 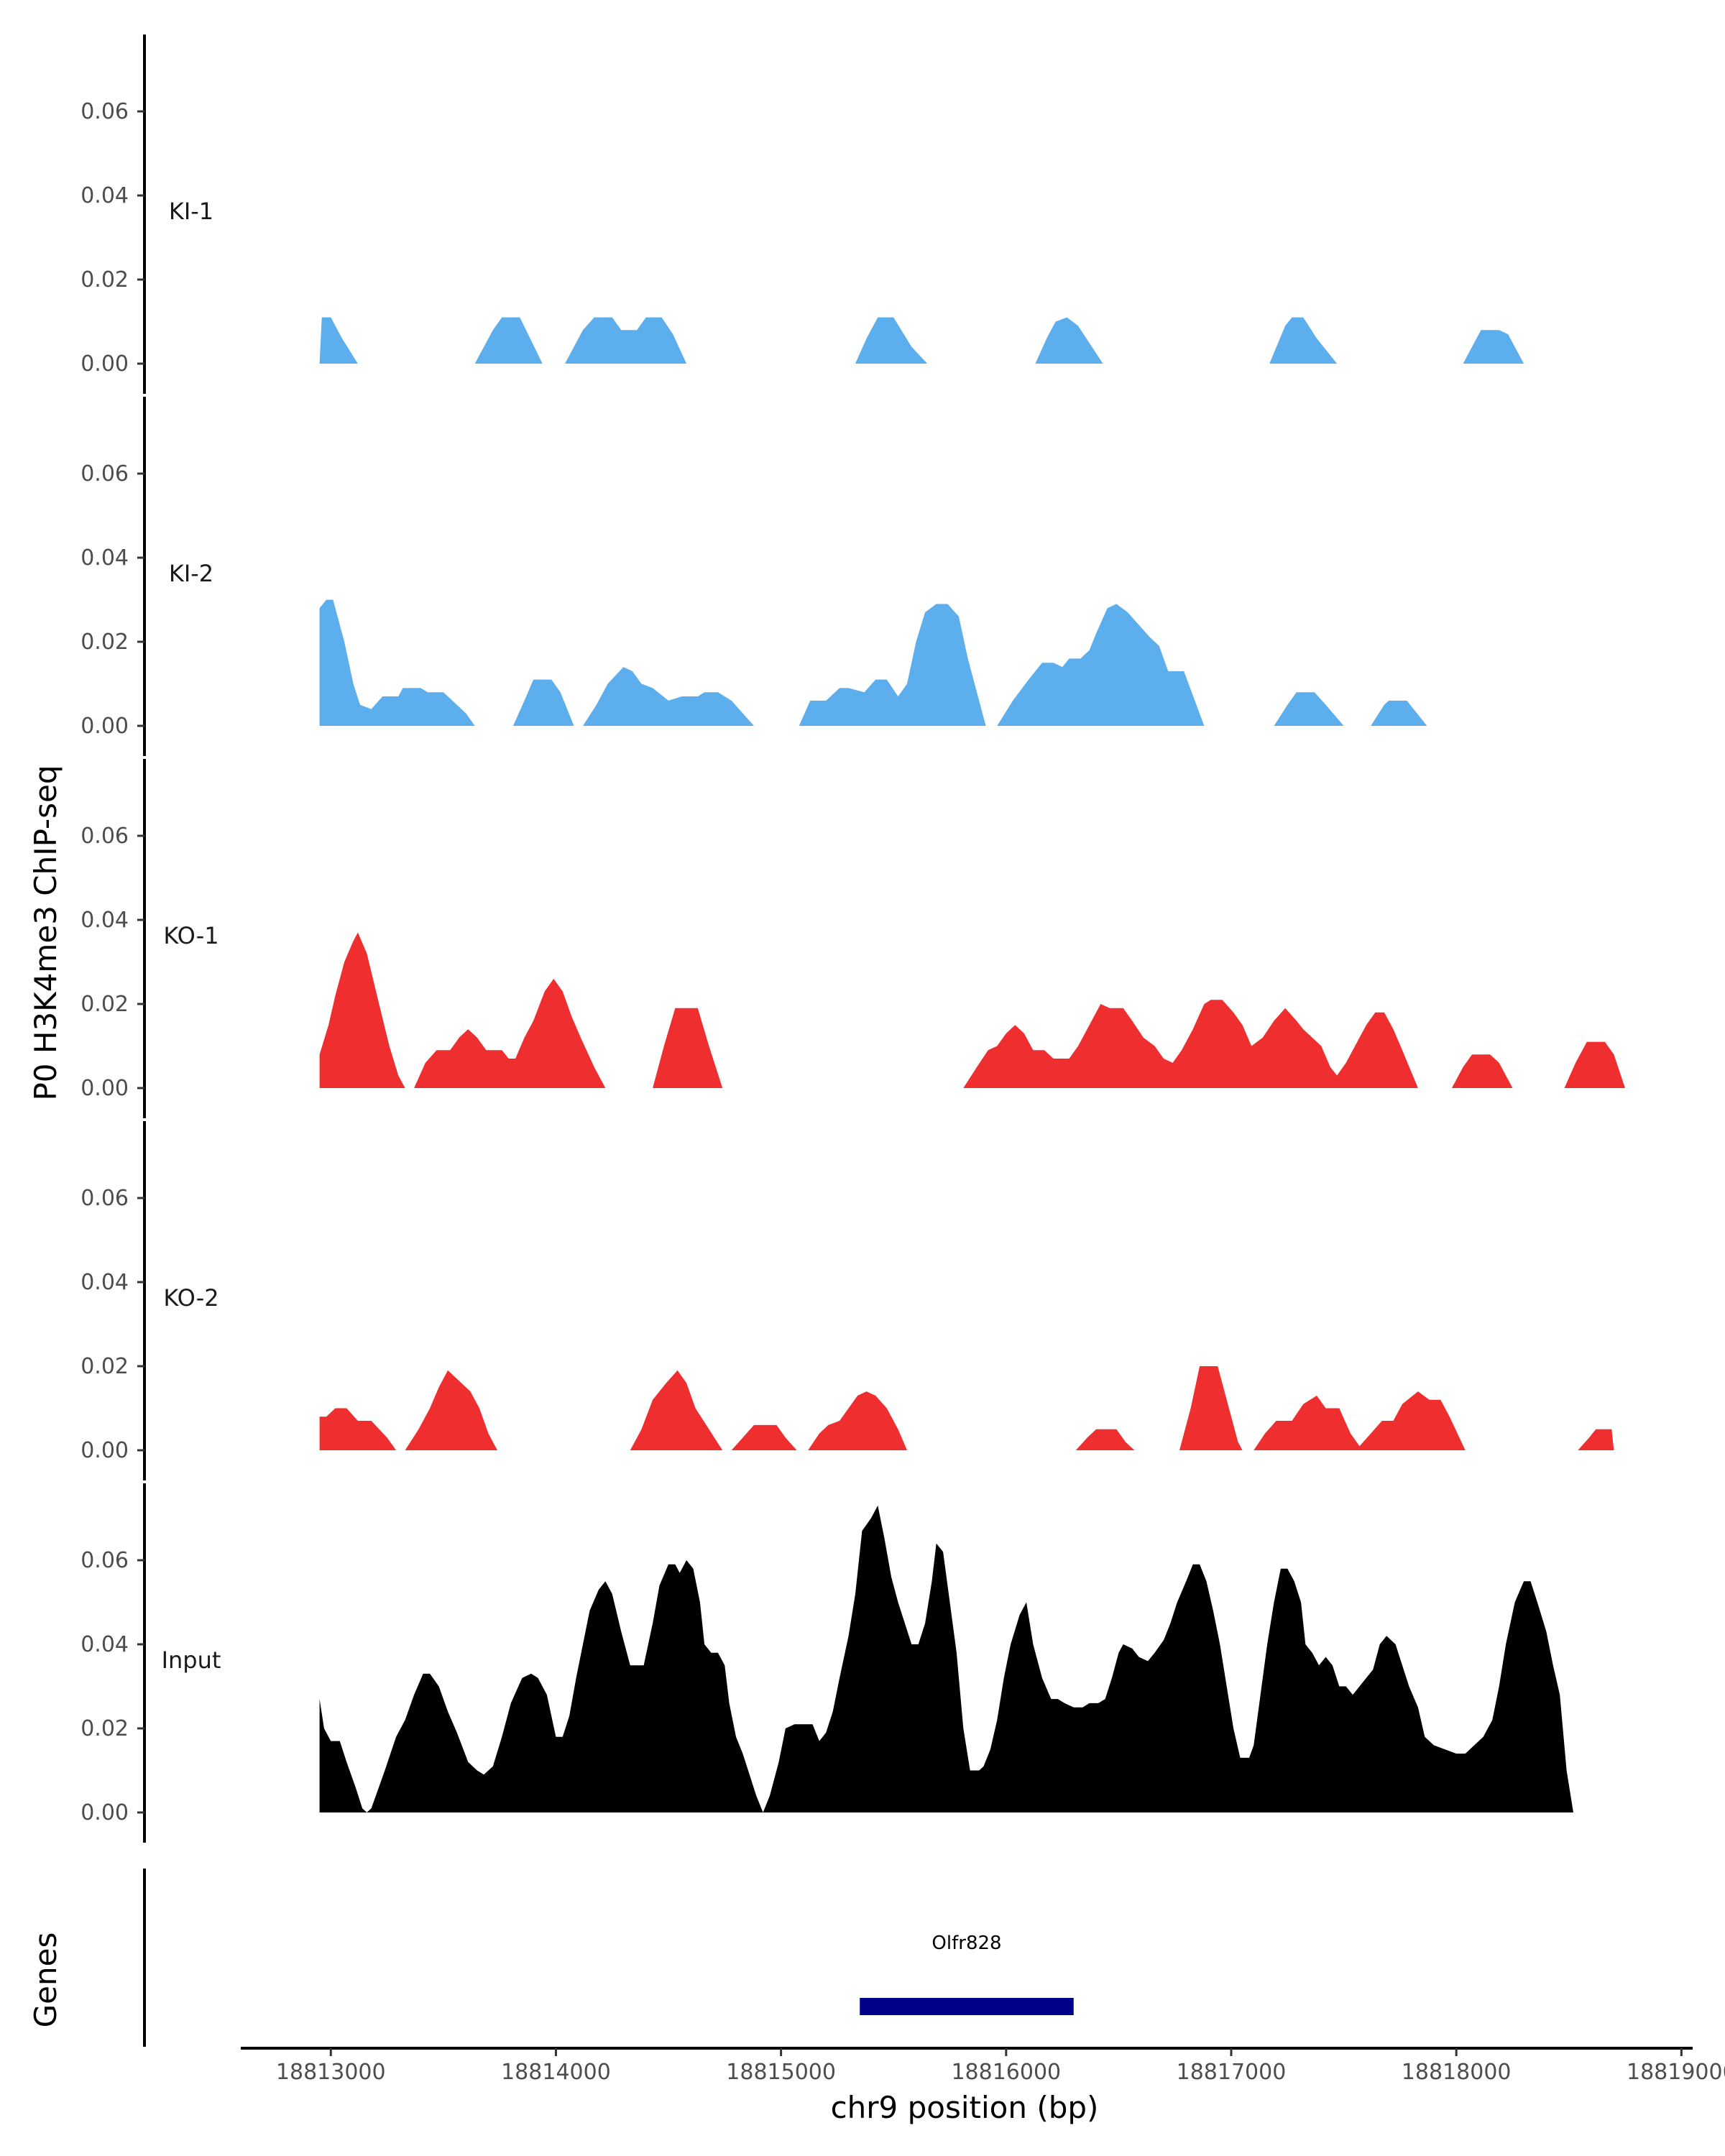 What do you see at coordinates (966, 1943) in the screenshot?
I see `gene-label: Olfr828` at bounding box center [966, 1943].